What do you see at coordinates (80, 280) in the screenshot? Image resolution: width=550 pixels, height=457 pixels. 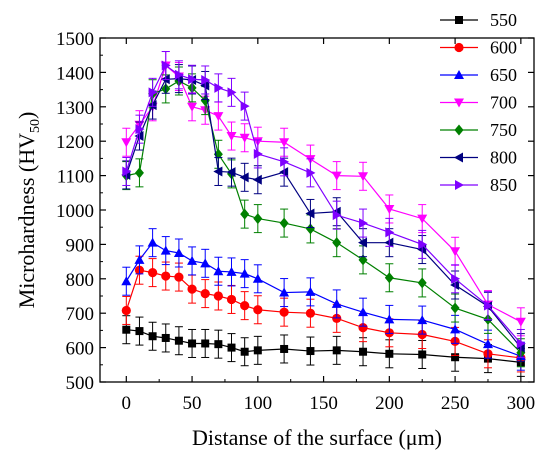 I see `y-tick-label: 800` at bounding box center [80, 280].